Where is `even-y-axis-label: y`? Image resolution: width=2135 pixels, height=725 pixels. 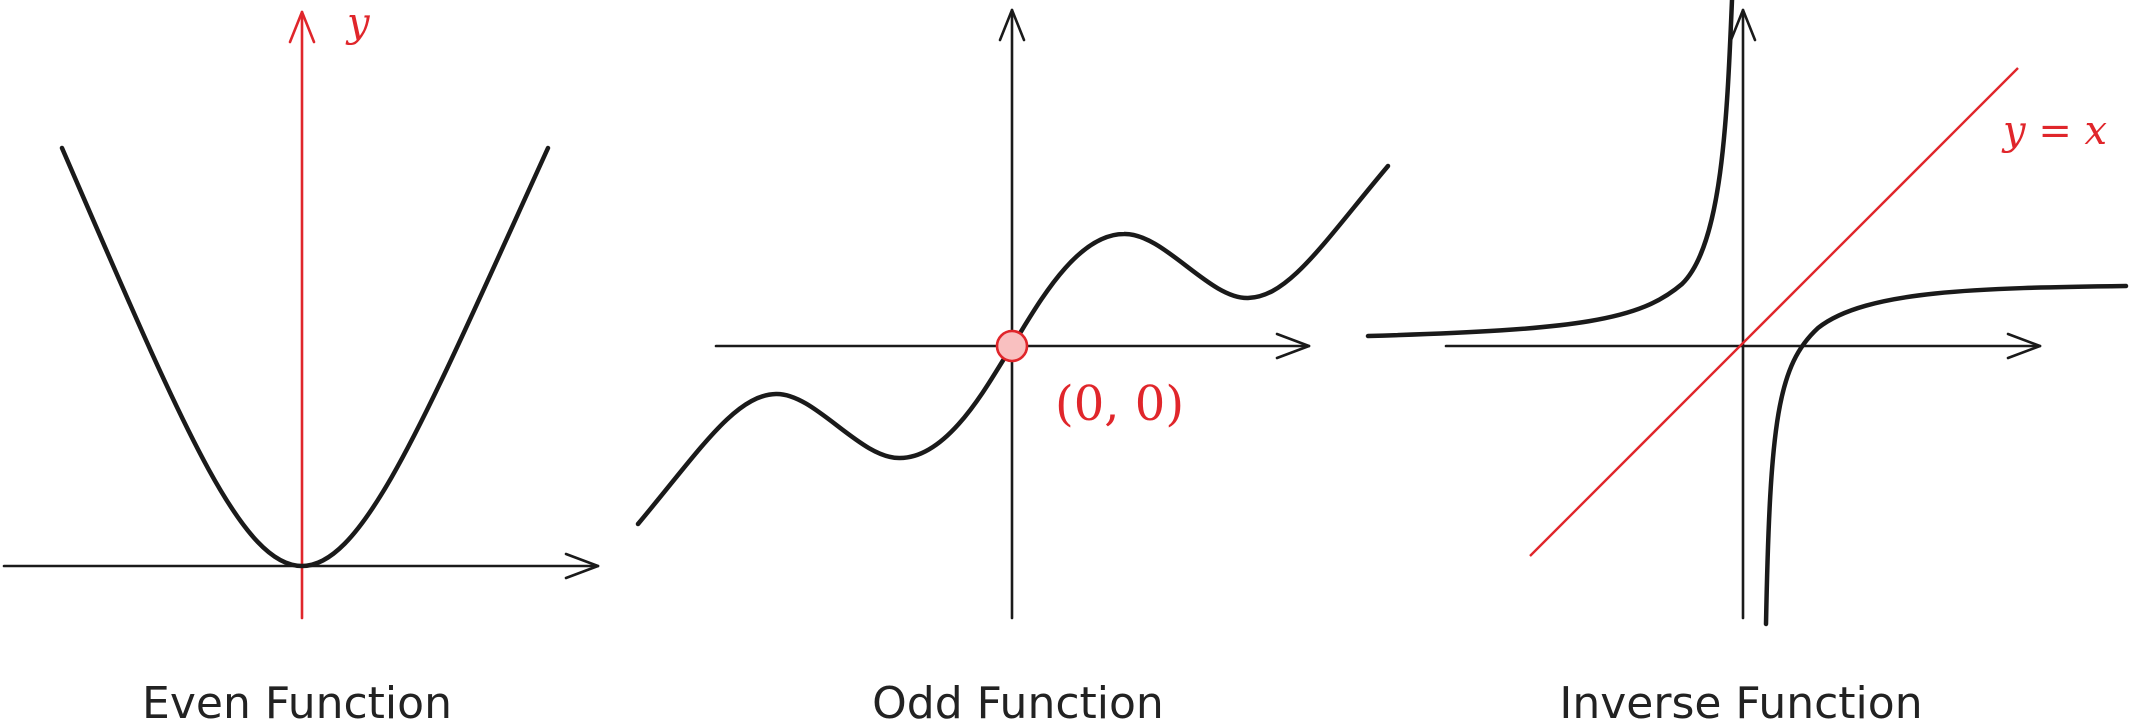
even-y-axis-label: y is located at coordinates (358, 23).